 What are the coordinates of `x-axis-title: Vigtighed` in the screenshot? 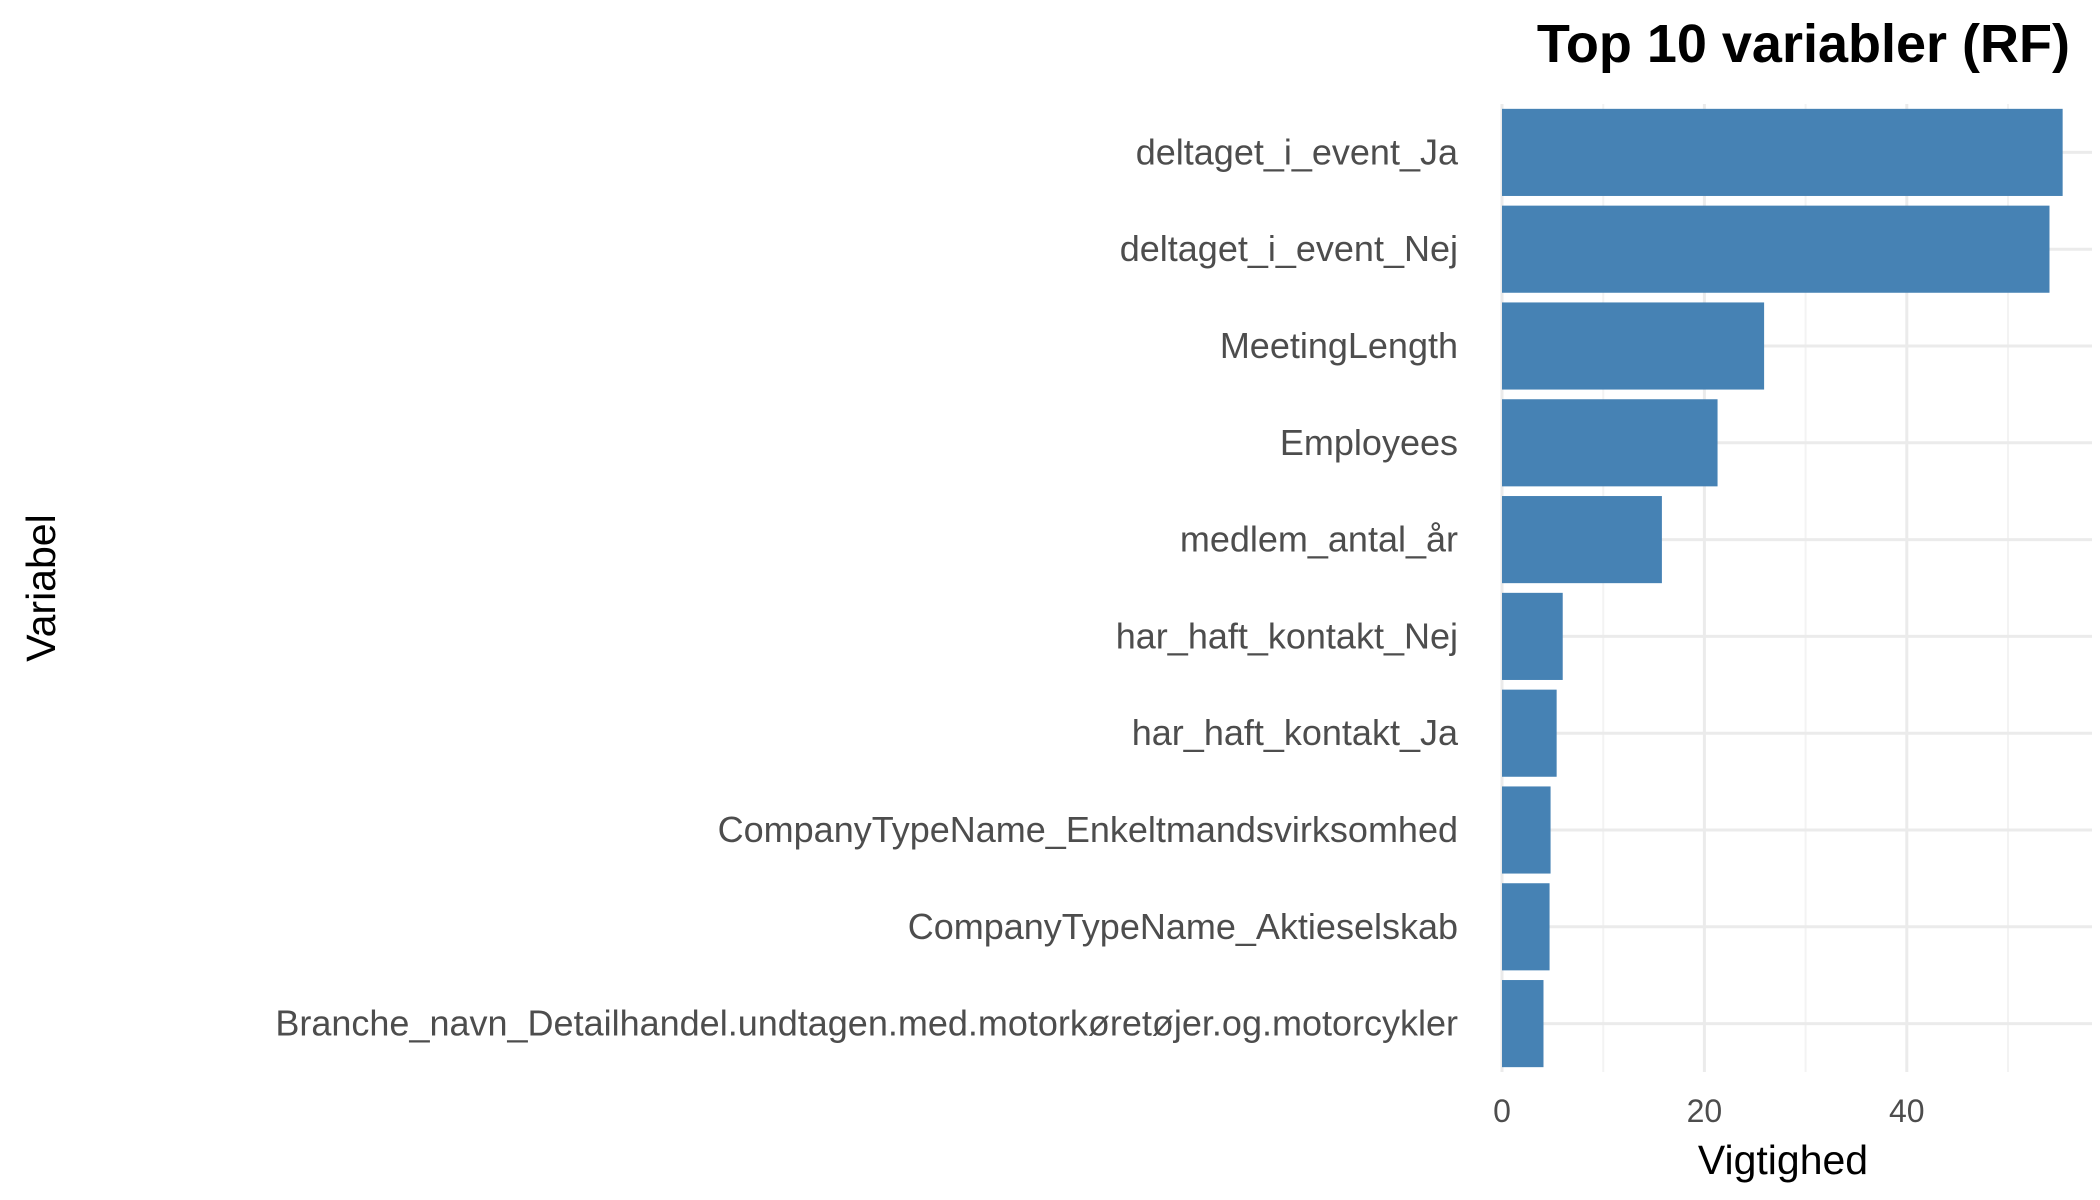 It's located at (1783, 1160).